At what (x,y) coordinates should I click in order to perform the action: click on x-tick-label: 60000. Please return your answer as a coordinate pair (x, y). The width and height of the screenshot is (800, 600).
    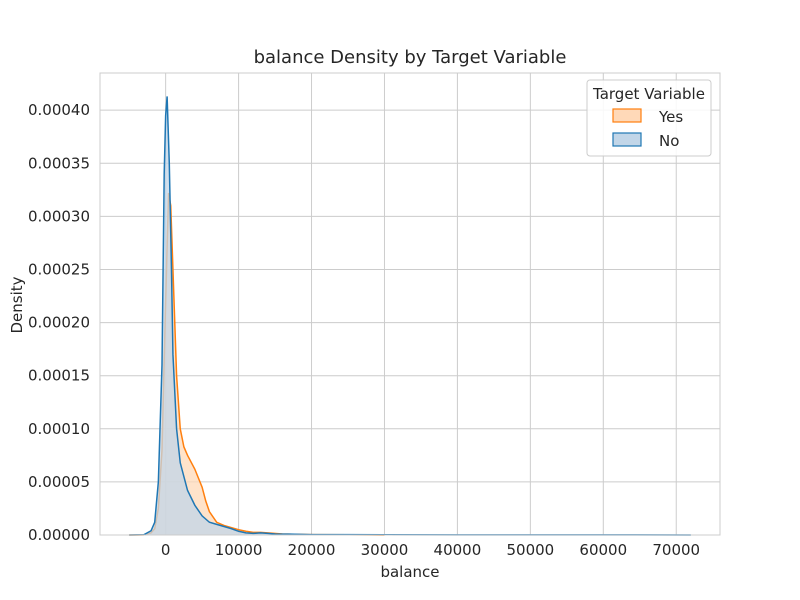
    Looking at the image, I should click on (603, 550).